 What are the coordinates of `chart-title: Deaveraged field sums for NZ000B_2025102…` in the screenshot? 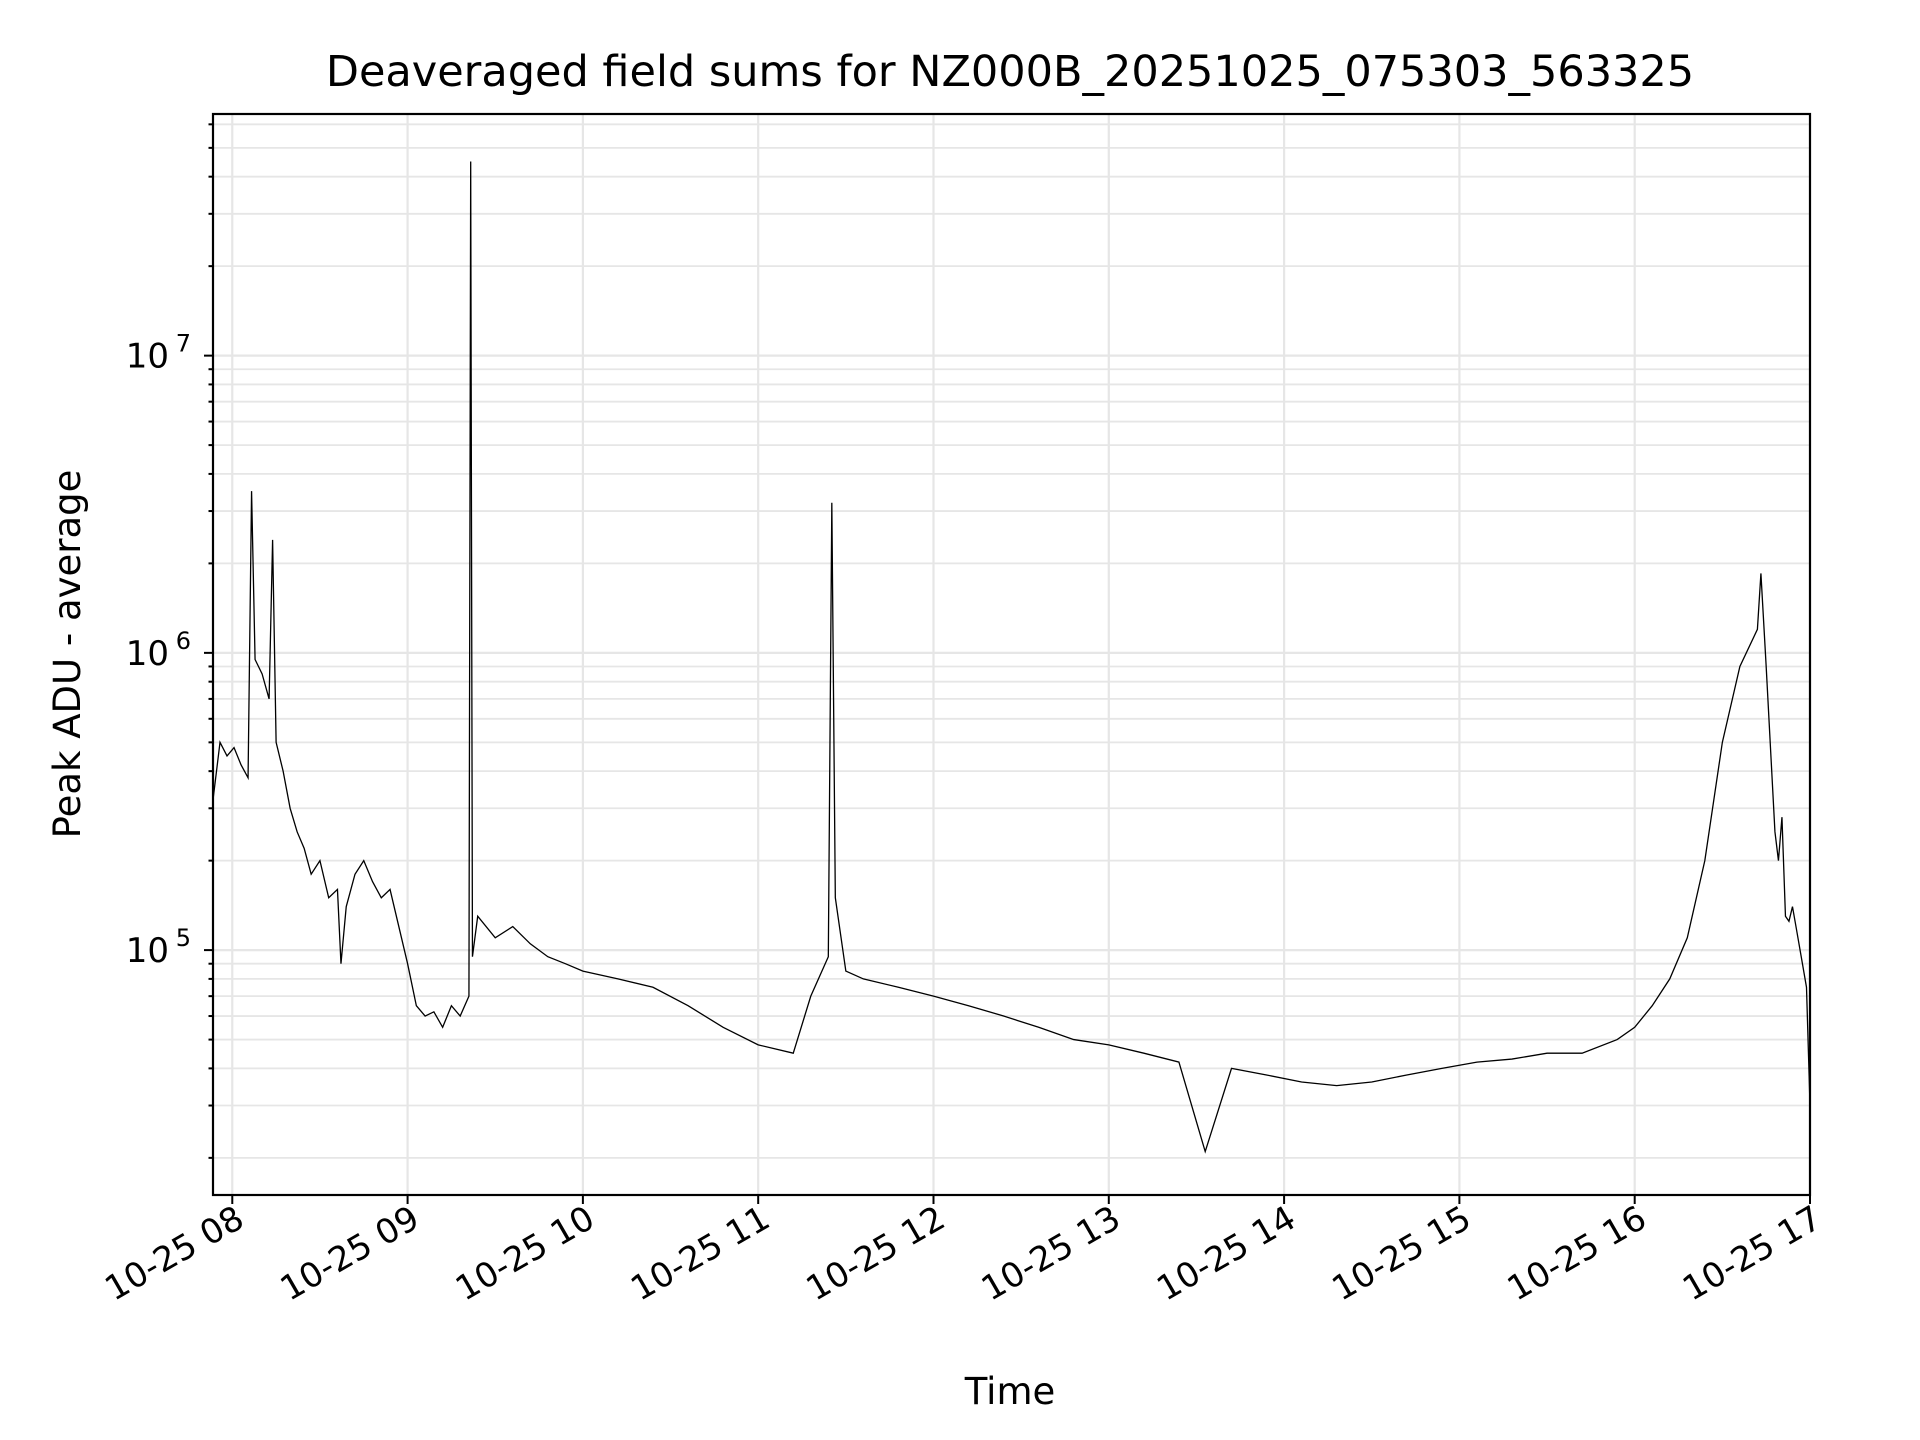 It's located at (1010, 72).